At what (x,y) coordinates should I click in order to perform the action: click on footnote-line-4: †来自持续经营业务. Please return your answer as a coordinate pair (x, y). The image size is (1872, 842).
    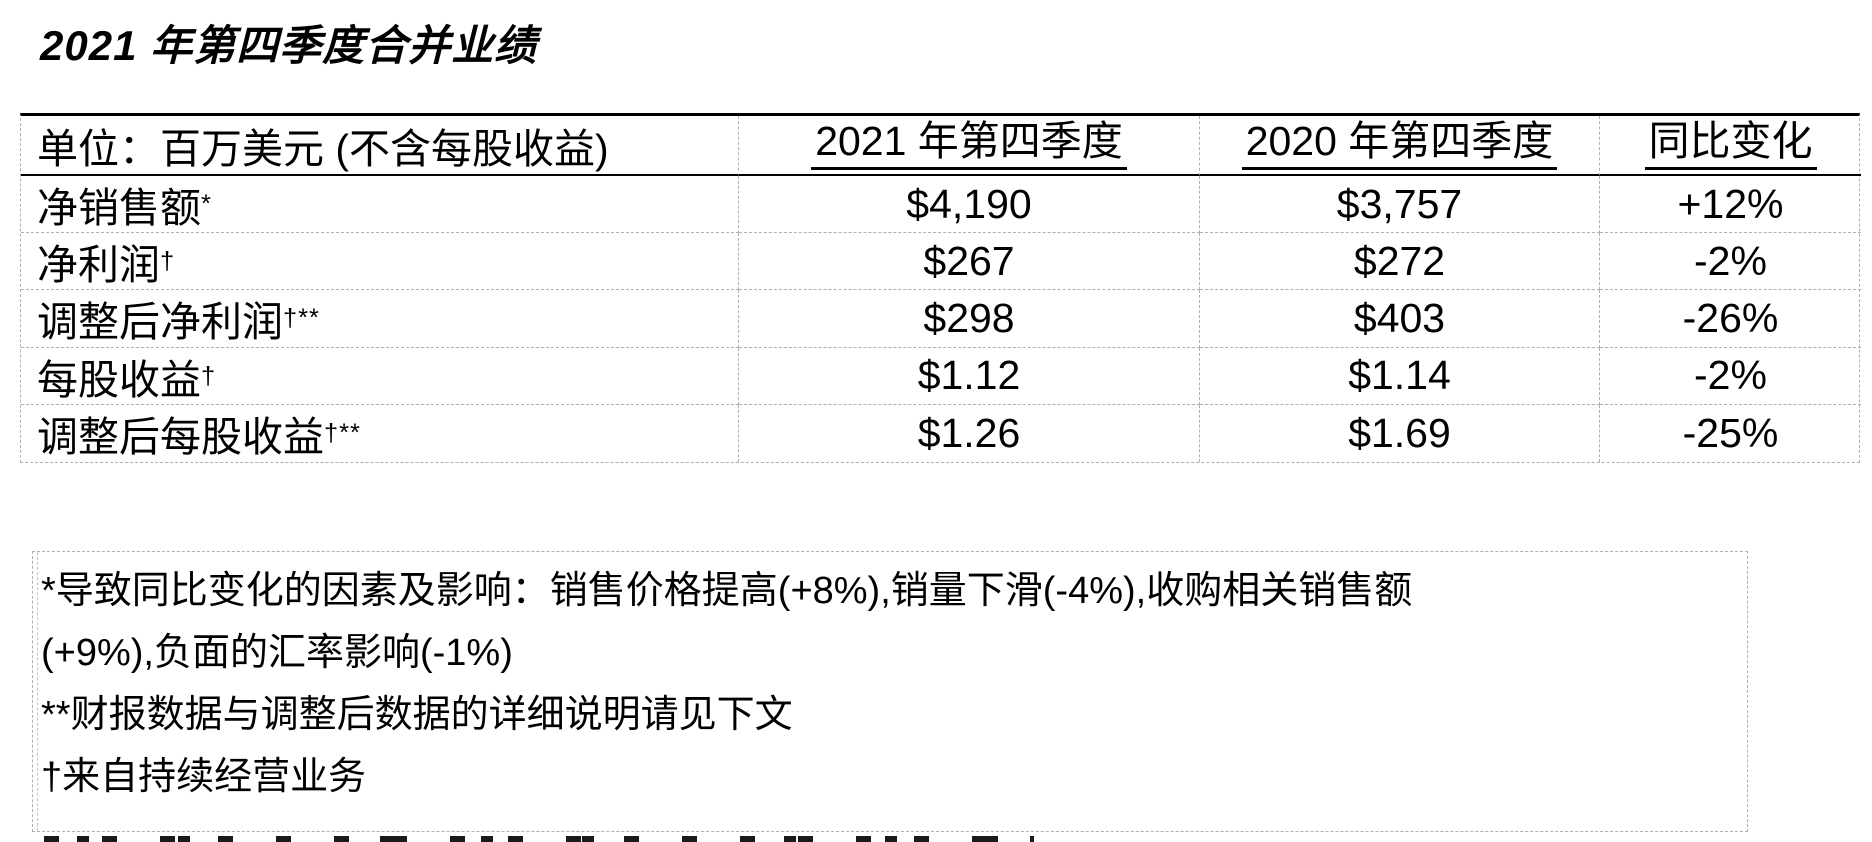
    Looking at the image, I should click on (204, 777).